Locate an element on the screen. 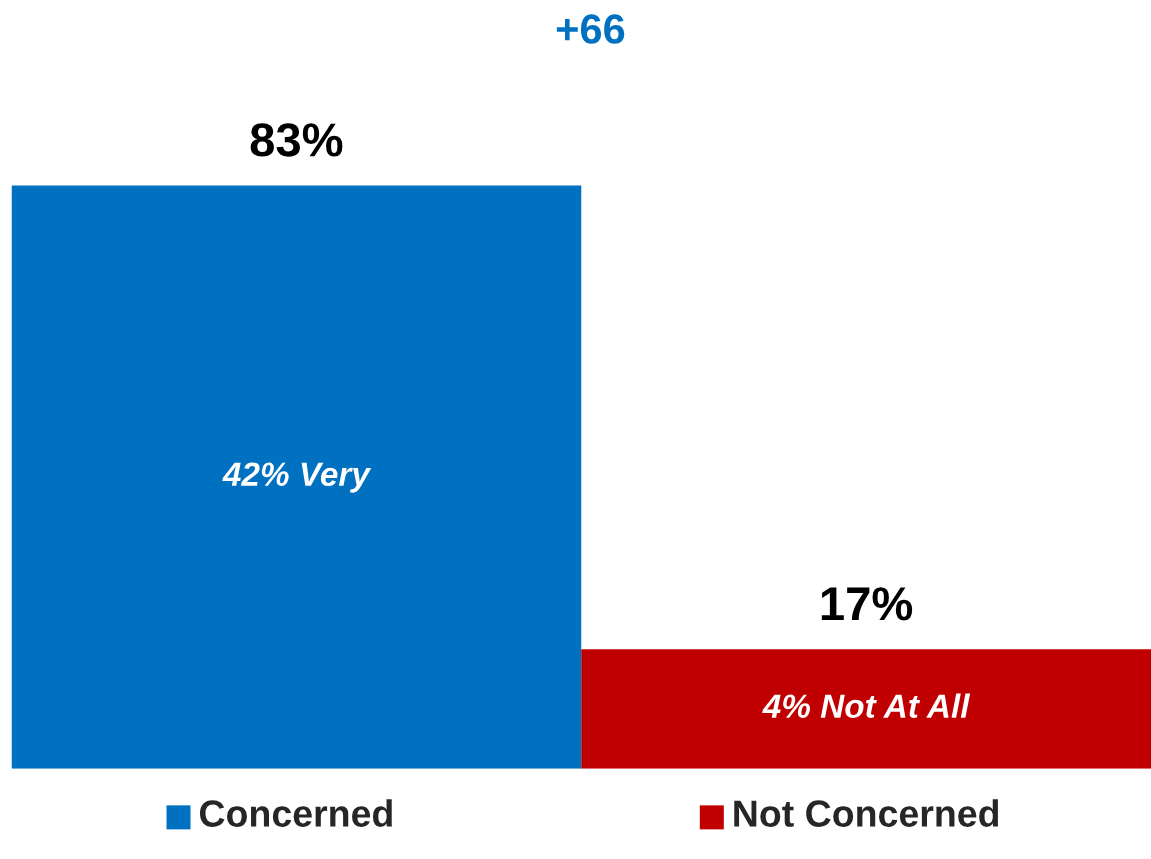  chart-title: +66 is located at coordinates (590, 29).